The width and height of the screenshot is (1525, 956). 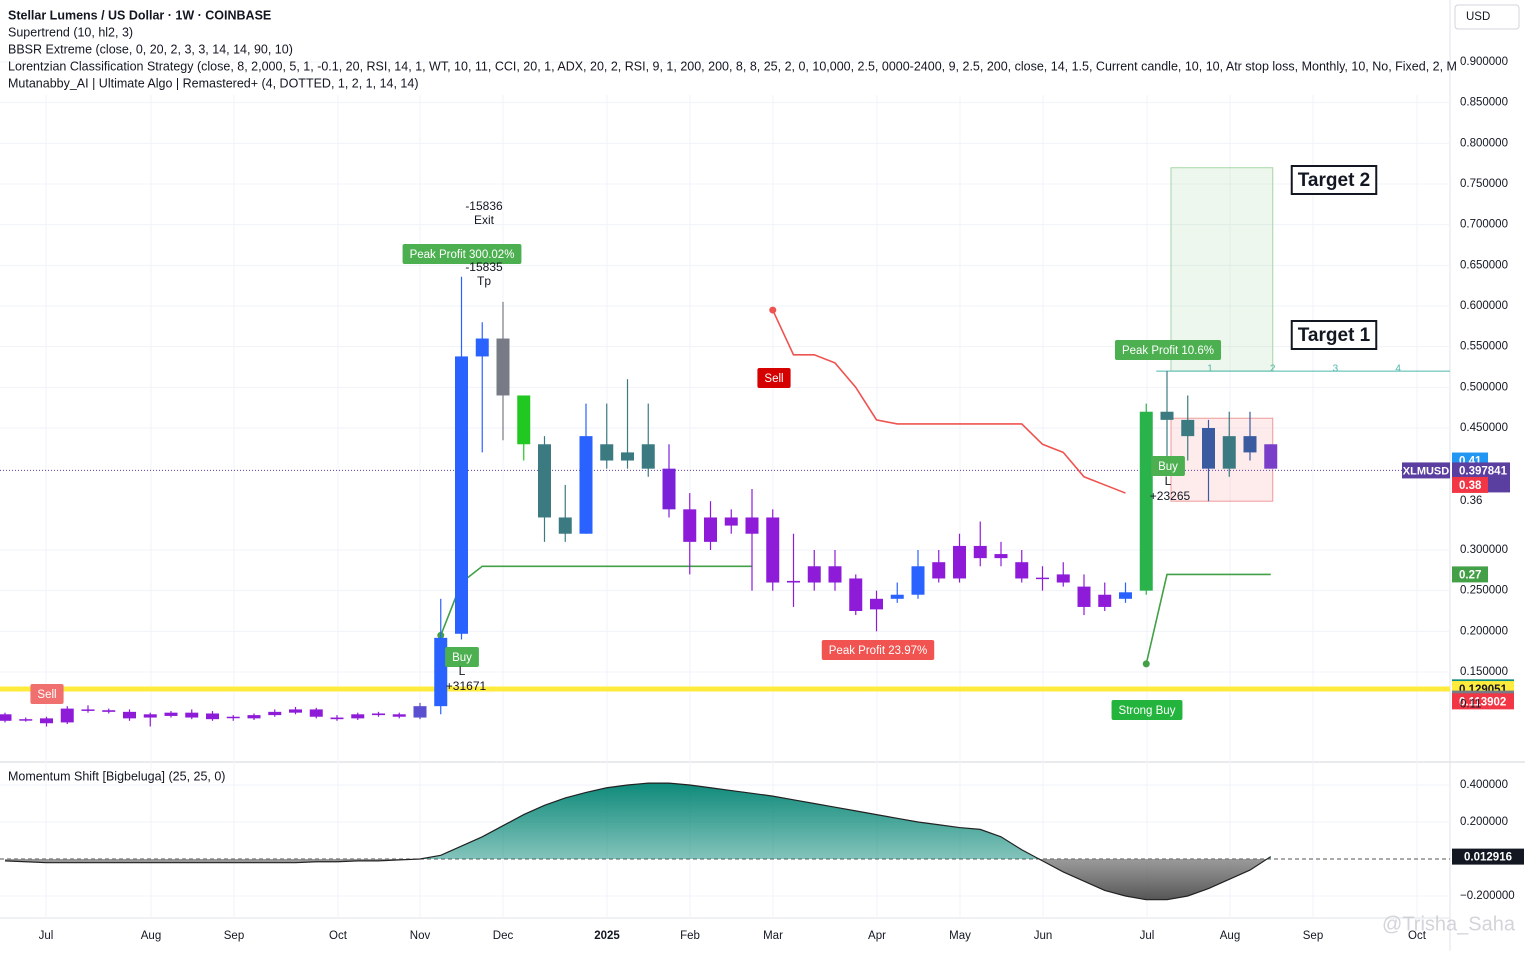 I want to click on x-tick-label: Dec, so click(x=503, y=936).